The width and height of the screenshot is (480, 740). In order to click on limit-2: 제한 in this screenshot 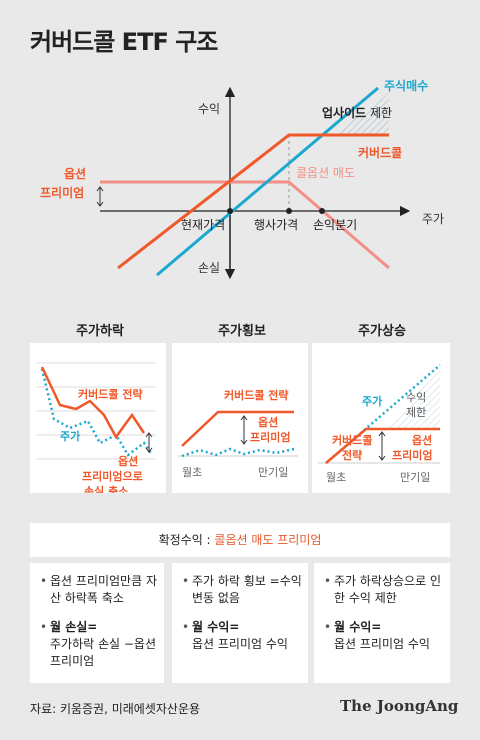, I will do `click(416, 412)`.